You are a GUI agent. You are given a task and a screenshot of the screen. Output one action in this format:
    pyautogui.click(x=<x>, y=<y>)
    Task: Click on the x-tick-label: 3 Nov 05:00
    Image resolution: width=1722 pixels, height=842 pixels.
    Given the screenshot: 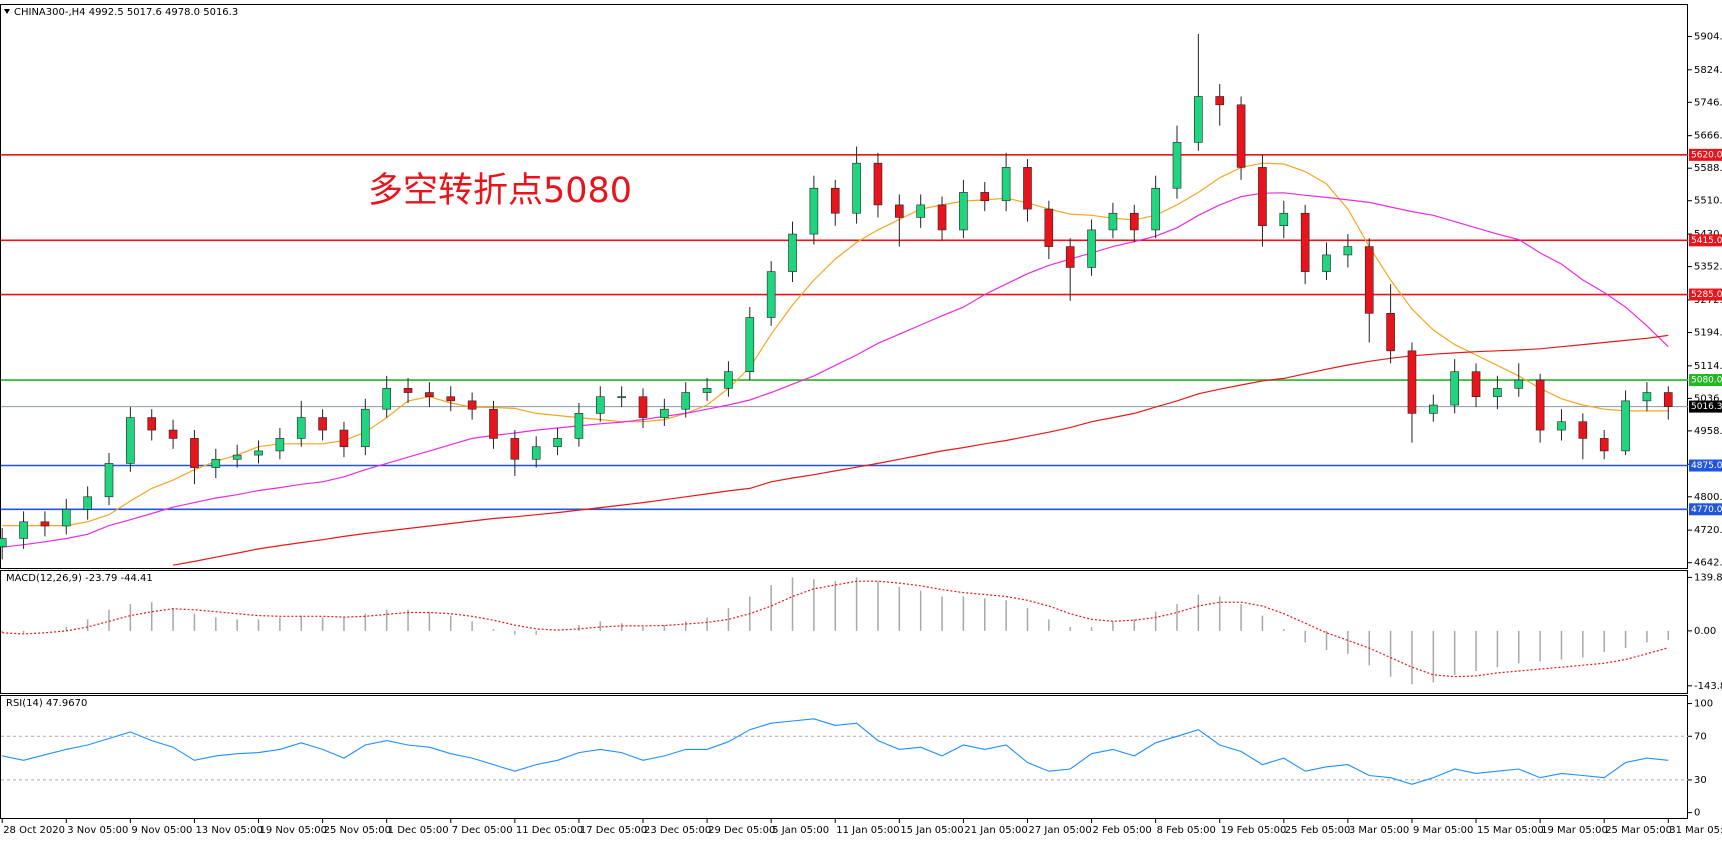 What is the action you would take?
    pyautogui.click(x=97, y=830)
    